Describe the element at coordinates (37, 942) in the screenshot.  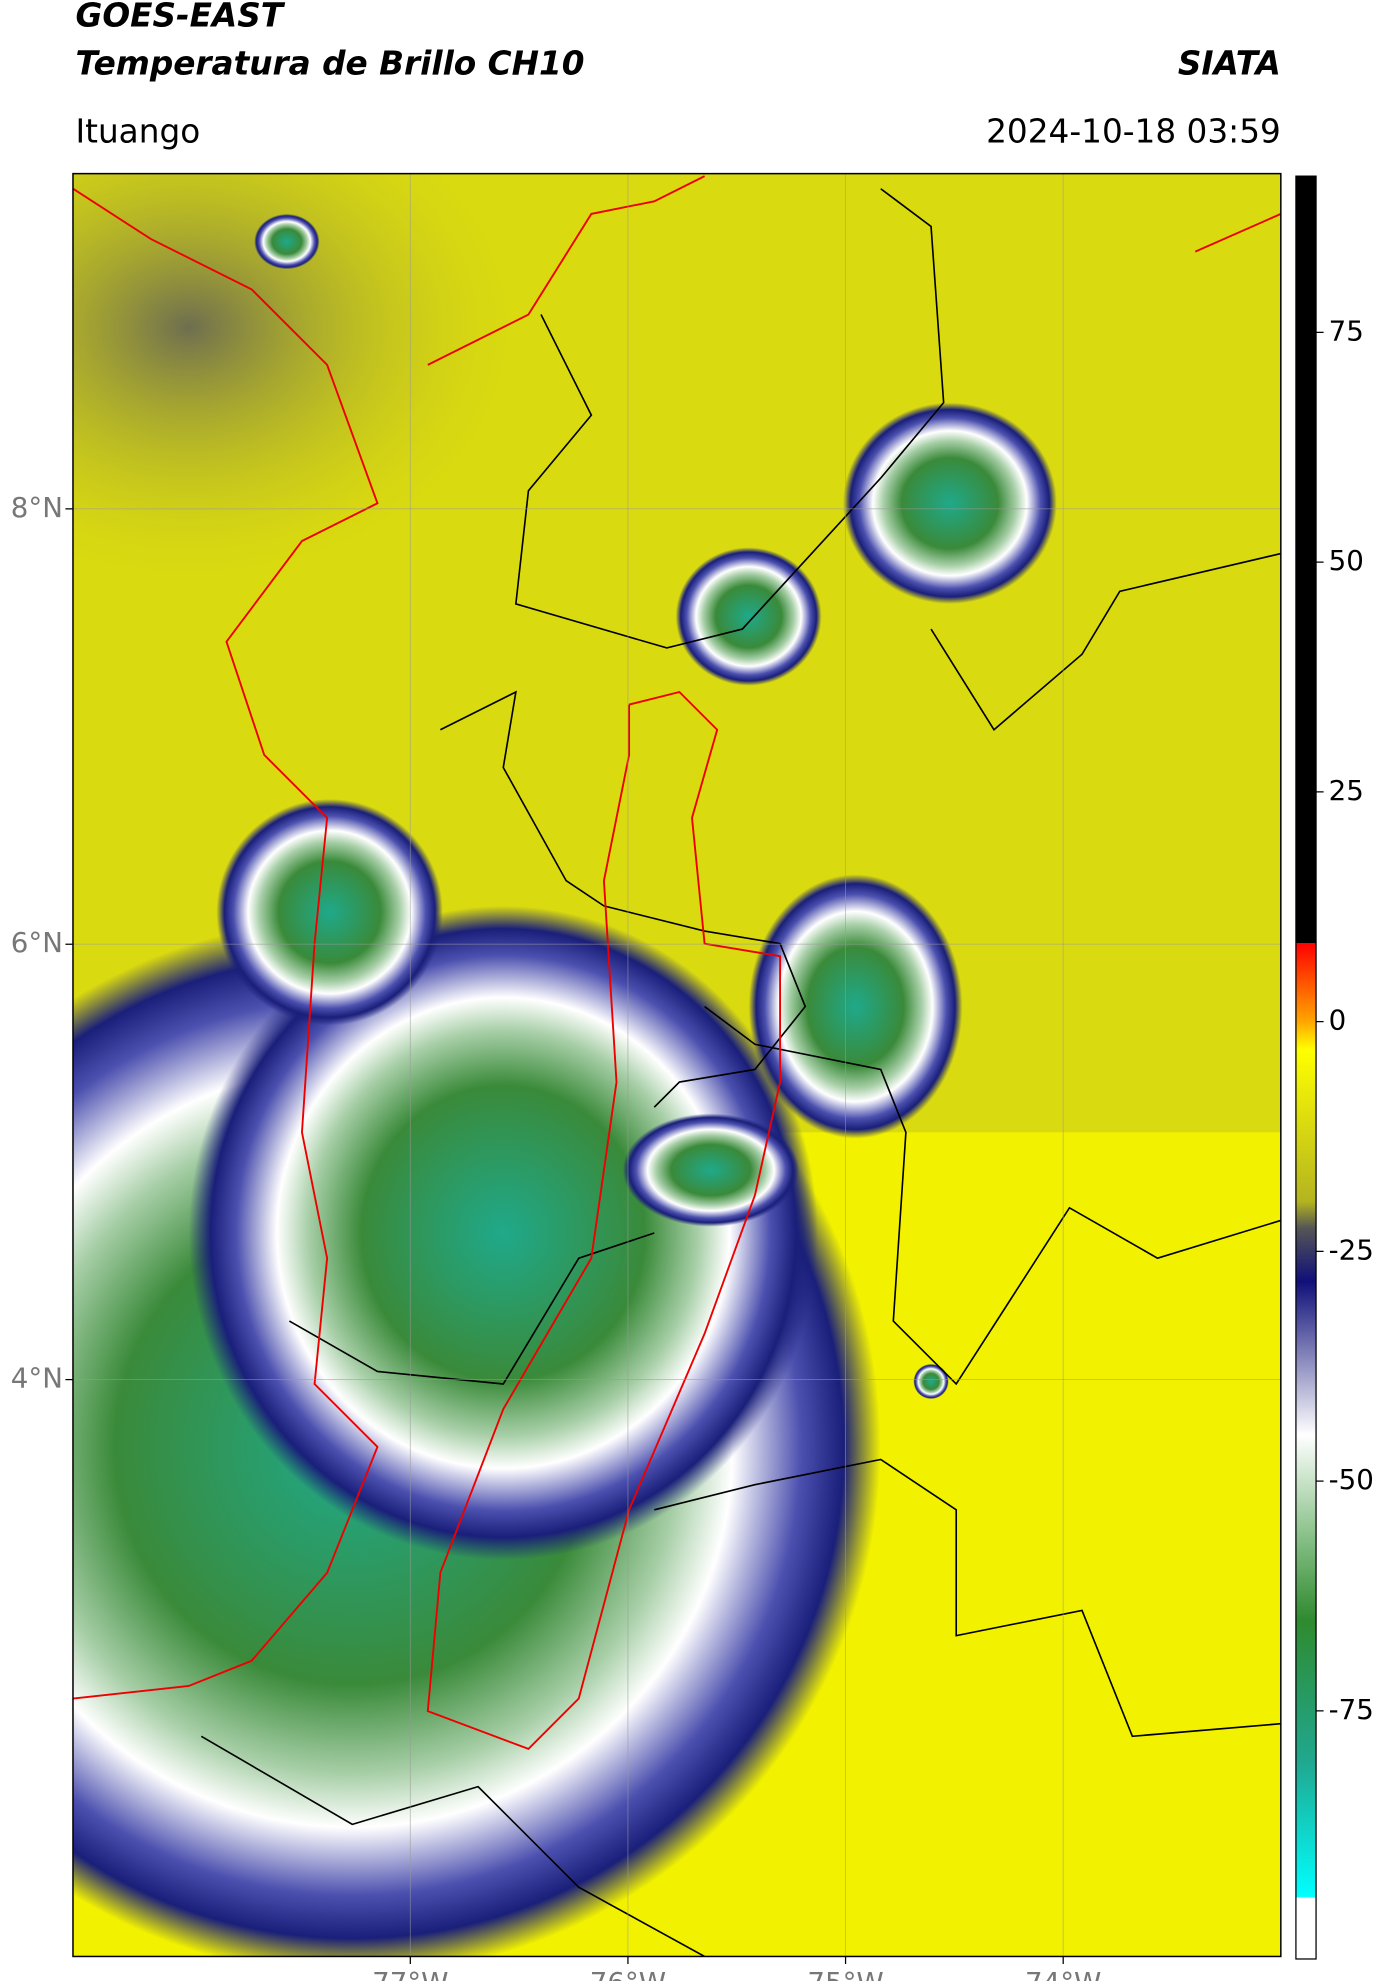
I see `y-tick-label: 6°N` at that location.